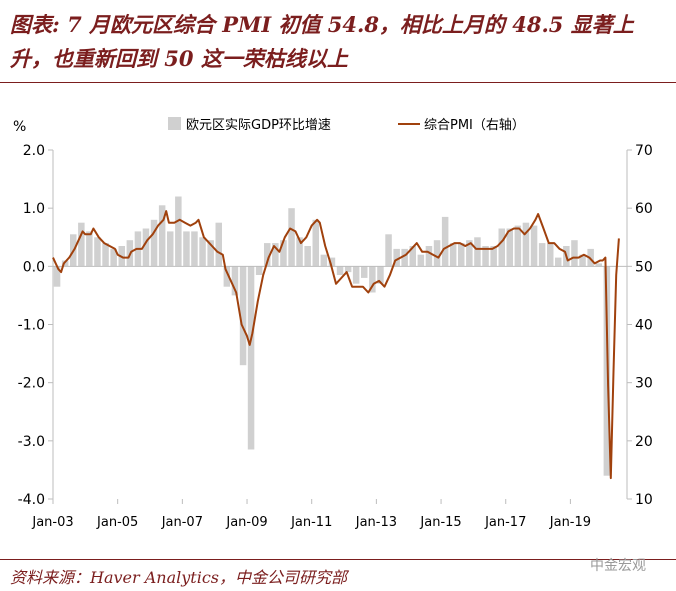  I want to click on x-tick-label: Jan-03, so click(52, 522).